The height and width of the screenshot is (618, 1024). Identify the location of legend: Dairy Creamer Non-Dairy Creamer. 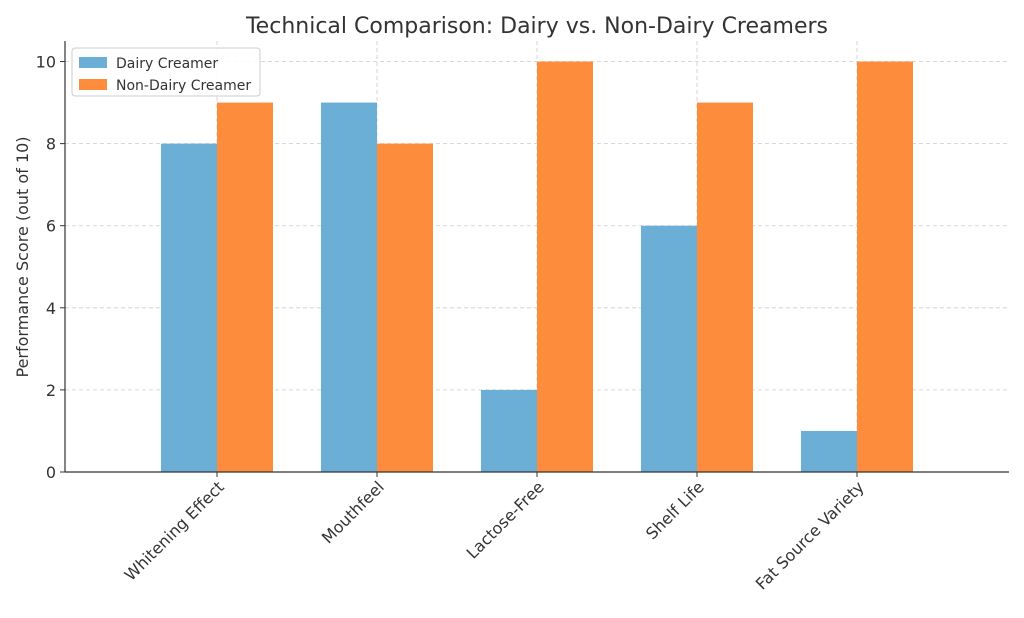
(166, 72).